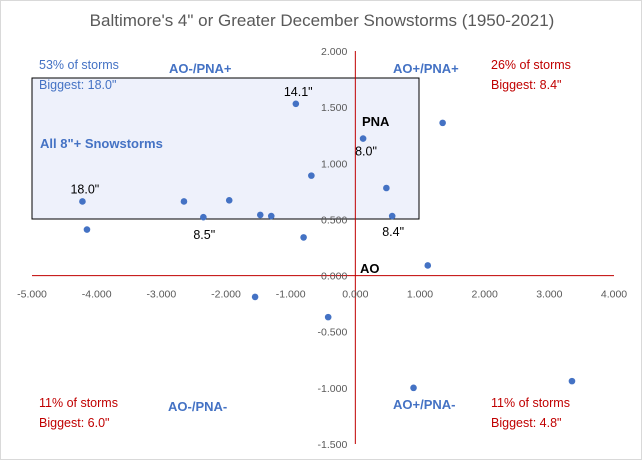 The height and width of the screenshot is (461, 642). What do you see at coordinates (393, 232) in the screenshot?
I see `point-label: 8.4"` at bounding box center [393, 232].